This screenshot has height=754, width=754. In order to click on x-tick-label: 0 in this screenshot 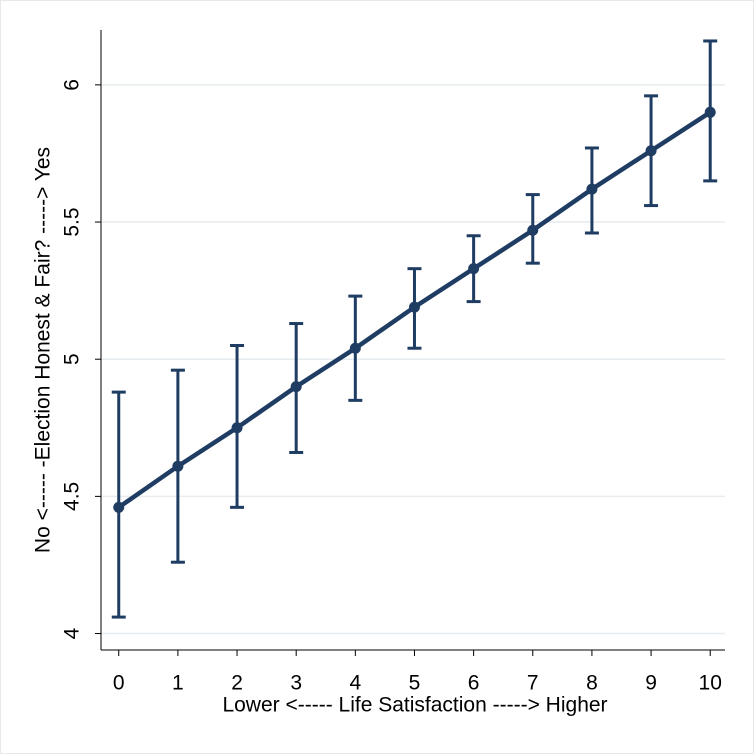, I will do `click(119, 683)`.